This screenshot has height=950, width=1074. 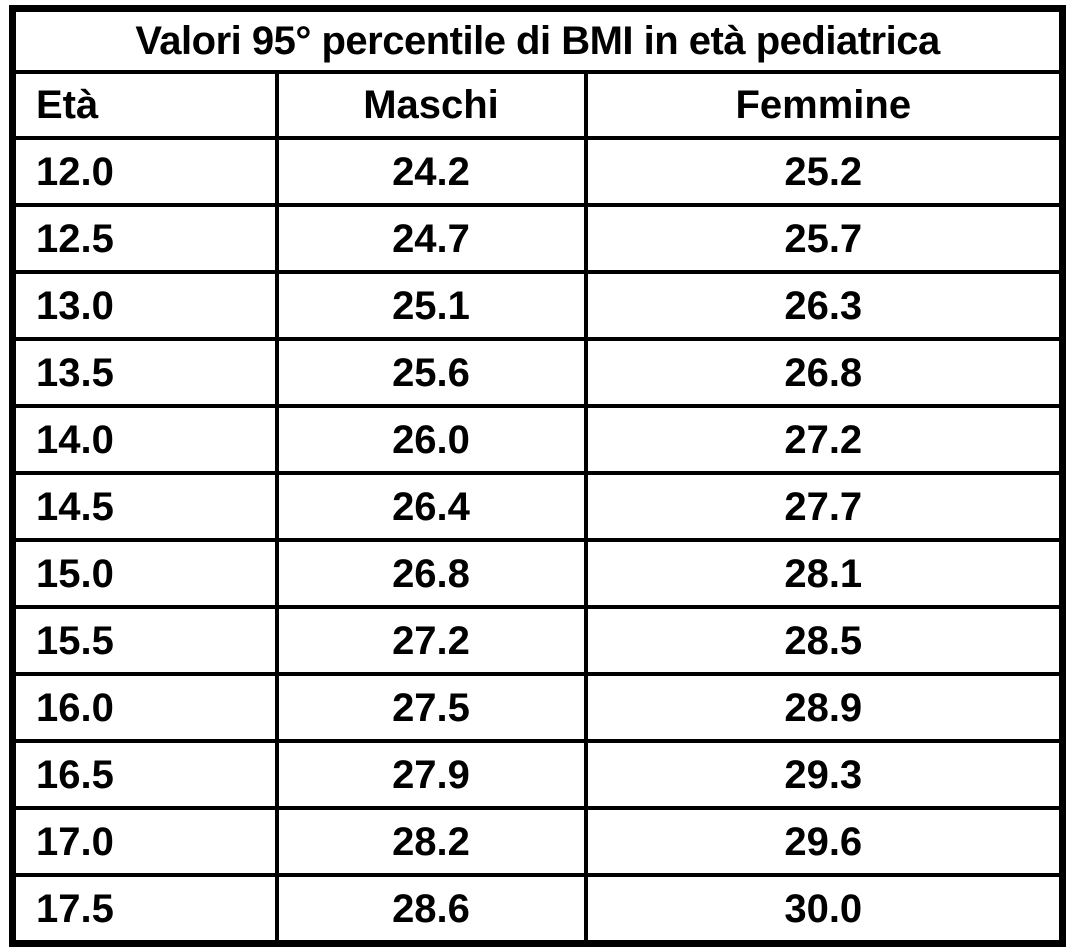 I want to click on table-row: 16.0 27.5 28.9, so click(x=537, y=707).